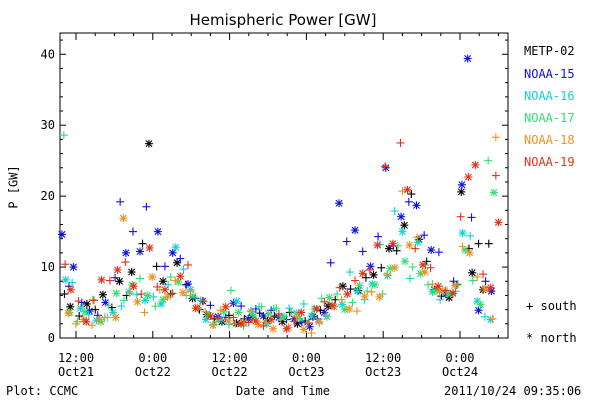 The height and width of the screenshot is (400, 600). Describe the element at coordinates (283, 20) in the screenshot. I see `chart-title: Hemispheric Power [GW]` at that location.